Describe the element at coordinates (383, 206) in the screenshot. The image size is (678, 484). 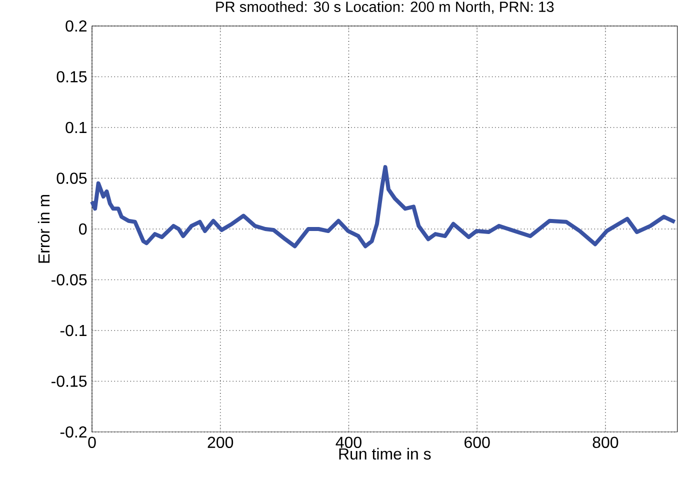
I see `line-series` at that location.